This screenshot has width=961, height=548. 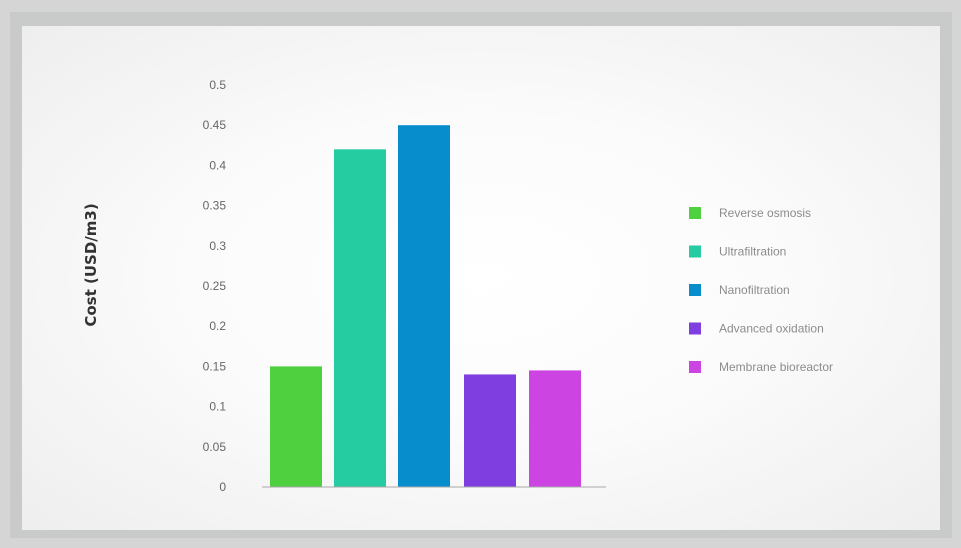 What do you see at coordinates (555, 428) in the screenshot?
I see `bar-membrane-bioreactor` at bounding box center [555, 428].